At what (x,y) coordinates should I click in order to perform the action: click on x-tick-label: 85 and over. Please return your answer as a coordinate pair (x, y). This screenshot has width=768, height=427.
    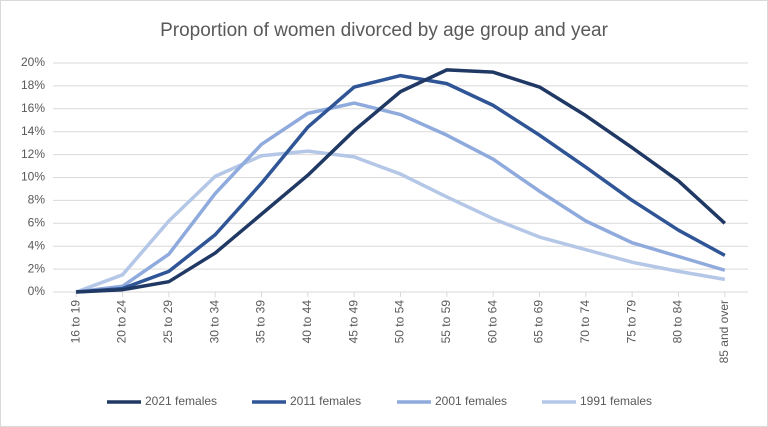
    Looking at the image, I should click on (724, 331).